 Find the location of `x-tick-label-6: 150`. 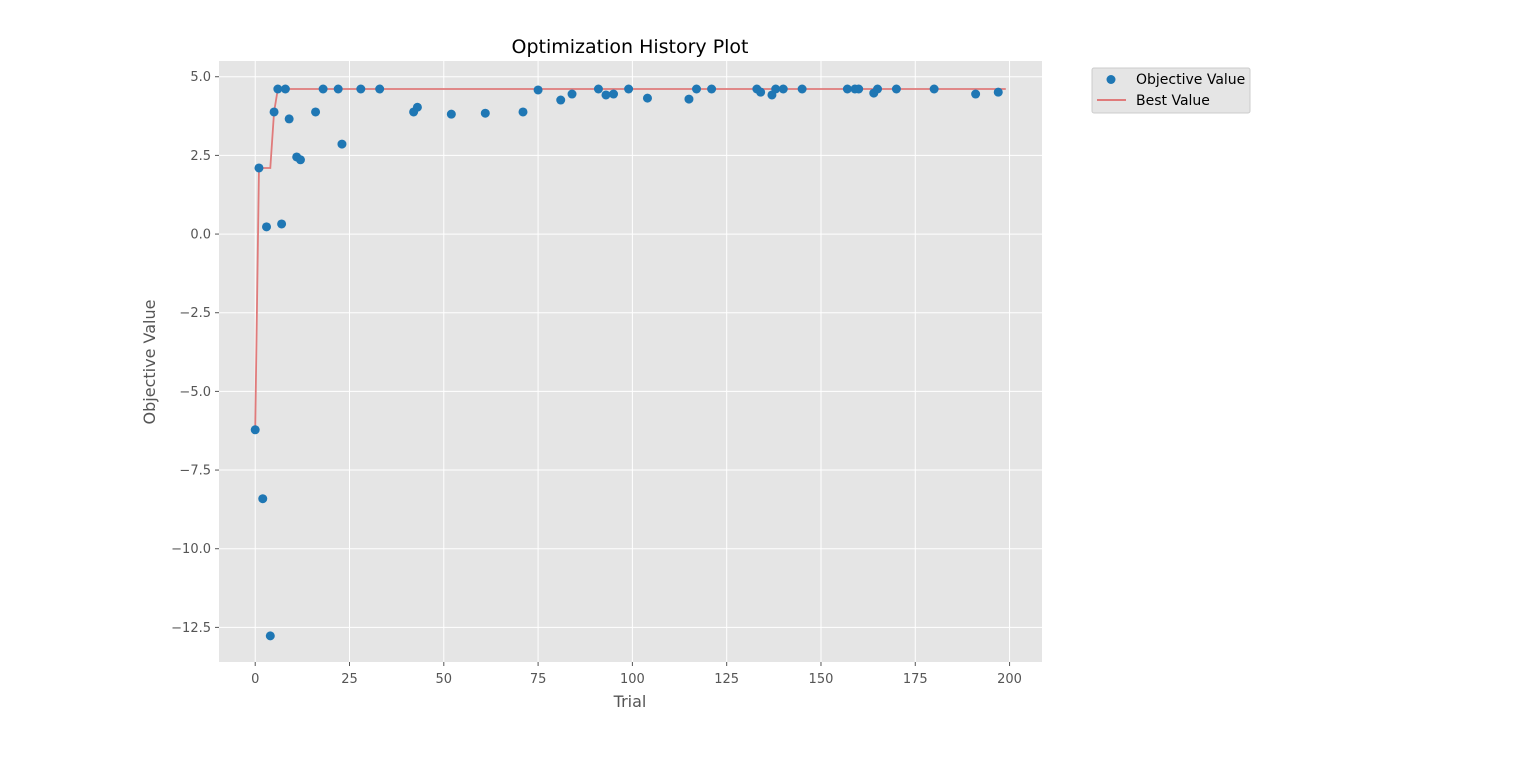

x-tick-label-6: 150 is located at coordinates (821, 679).